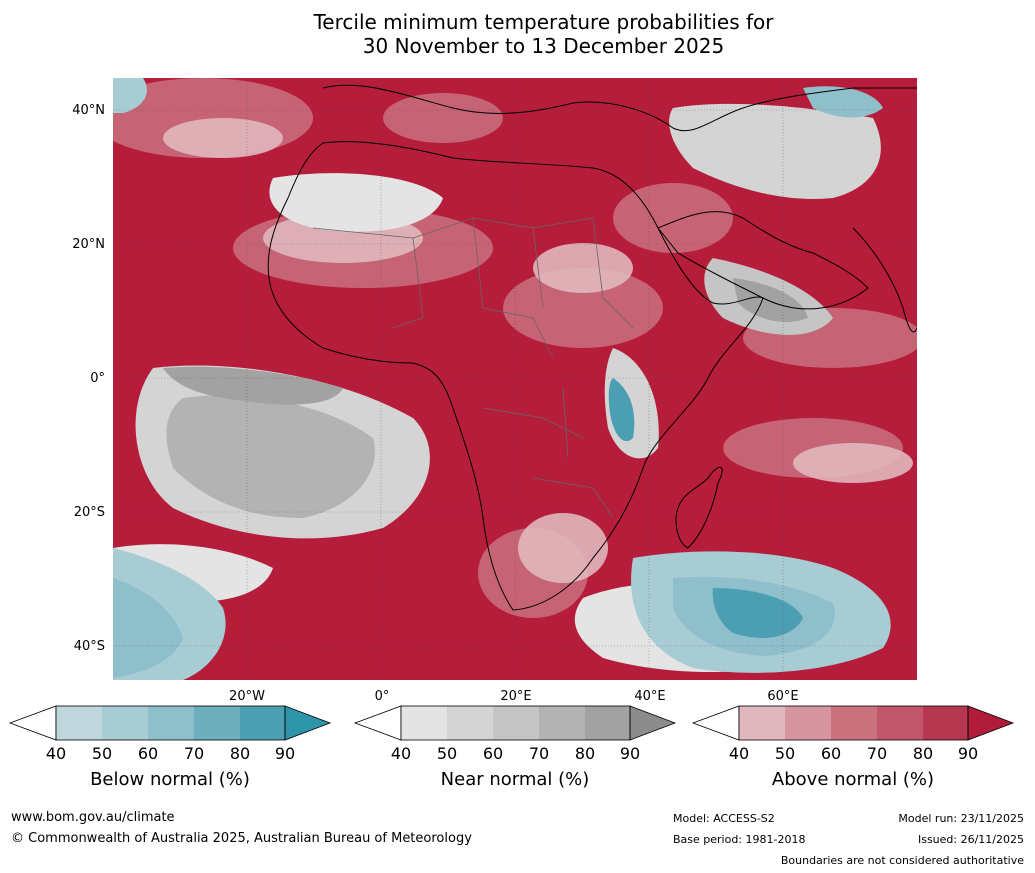 The height and width of the screenshot is (873, 1035). Describe the element at coordinates (739, 753) in the screenshot. I see `above-tick-40: 40` at that location.